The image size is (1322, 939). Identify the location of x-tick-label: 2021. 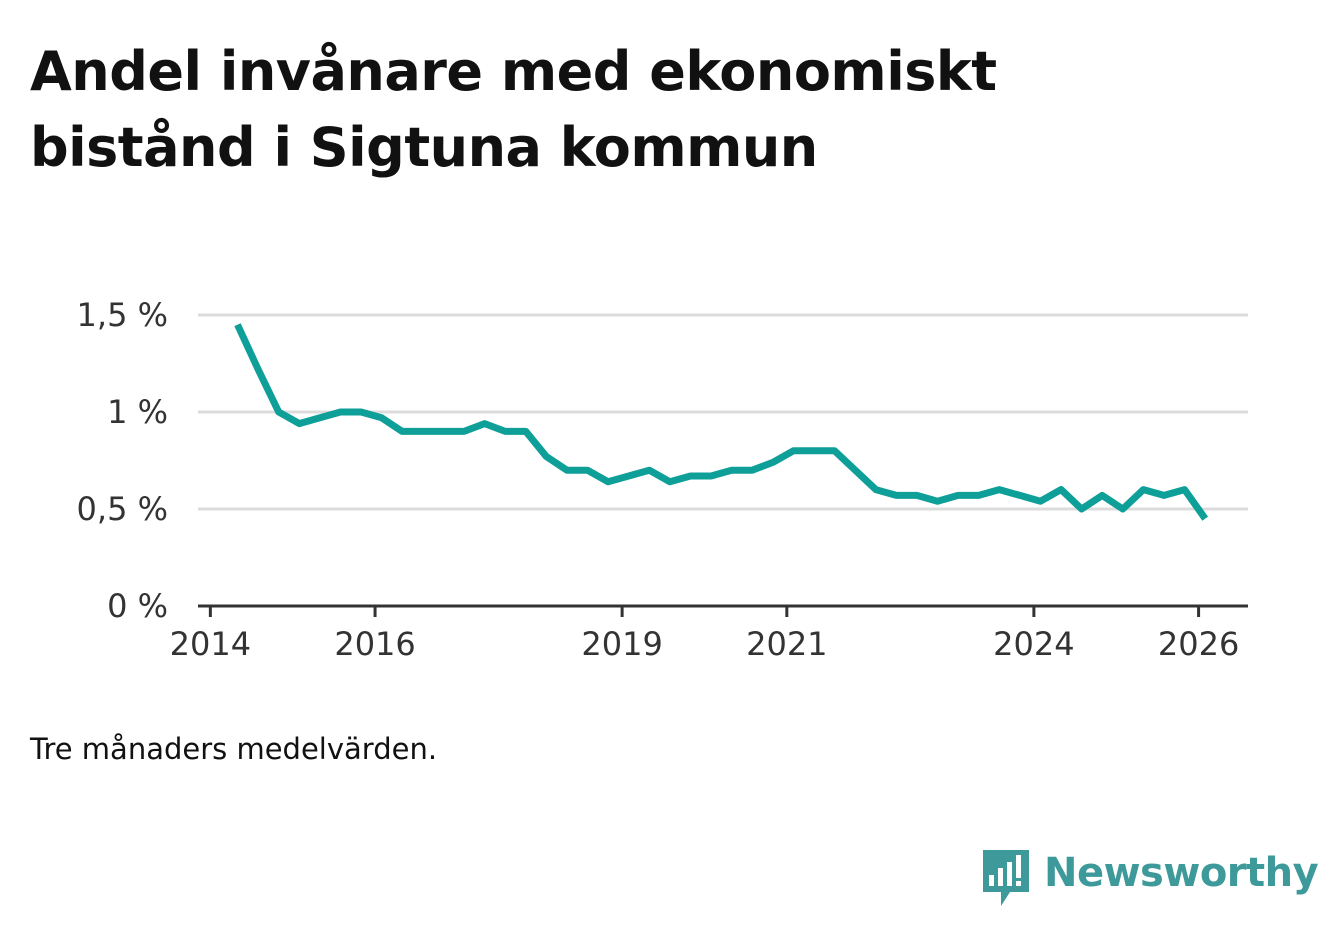
(786, 644).